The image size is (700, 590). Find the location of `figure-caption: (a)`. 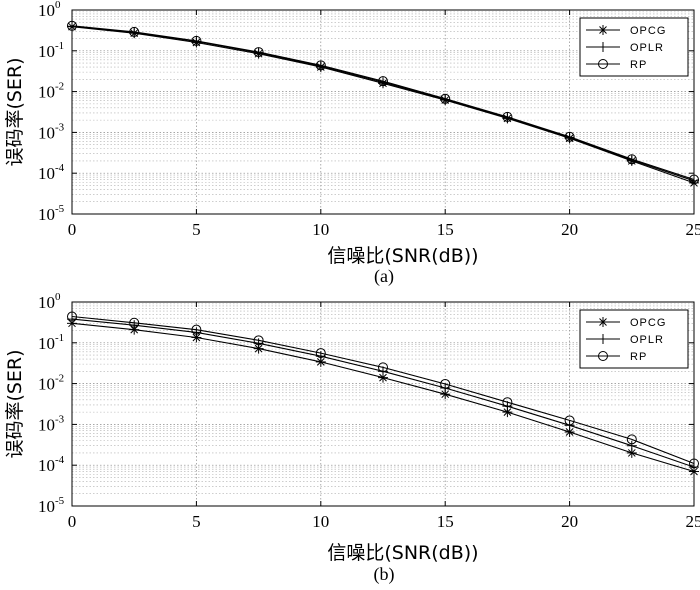

figure-caption: (a) is located at coordinates (384, 276).